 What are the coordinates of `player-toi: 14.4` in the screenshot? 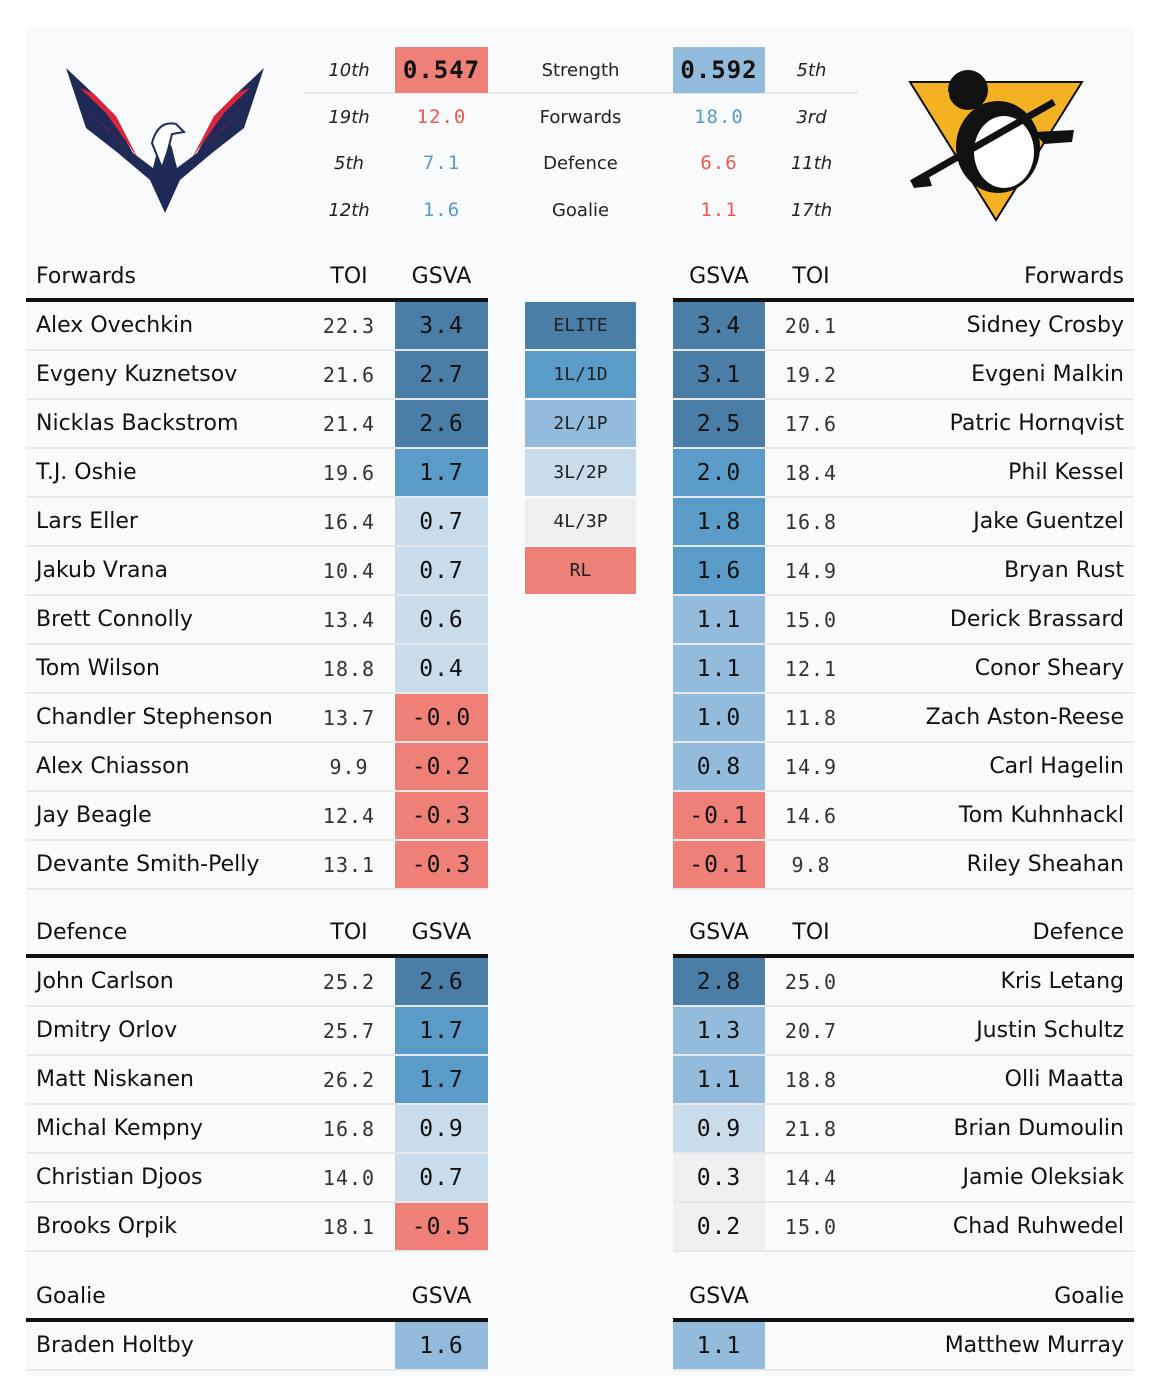 It's located at (811, 1177).